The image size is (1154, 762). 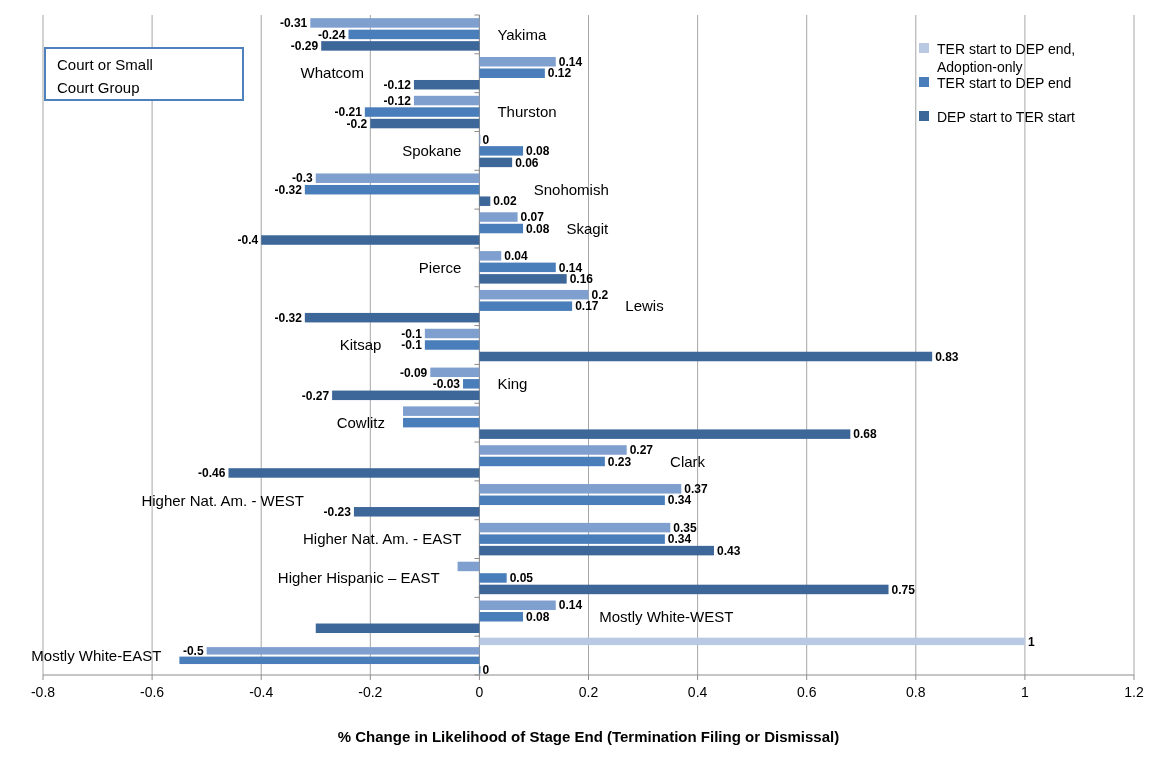 What do you see at coordinates (261, 692) in the screenshot?
I see `x-tick-label: -0.4` at bounding box center [261, 692].